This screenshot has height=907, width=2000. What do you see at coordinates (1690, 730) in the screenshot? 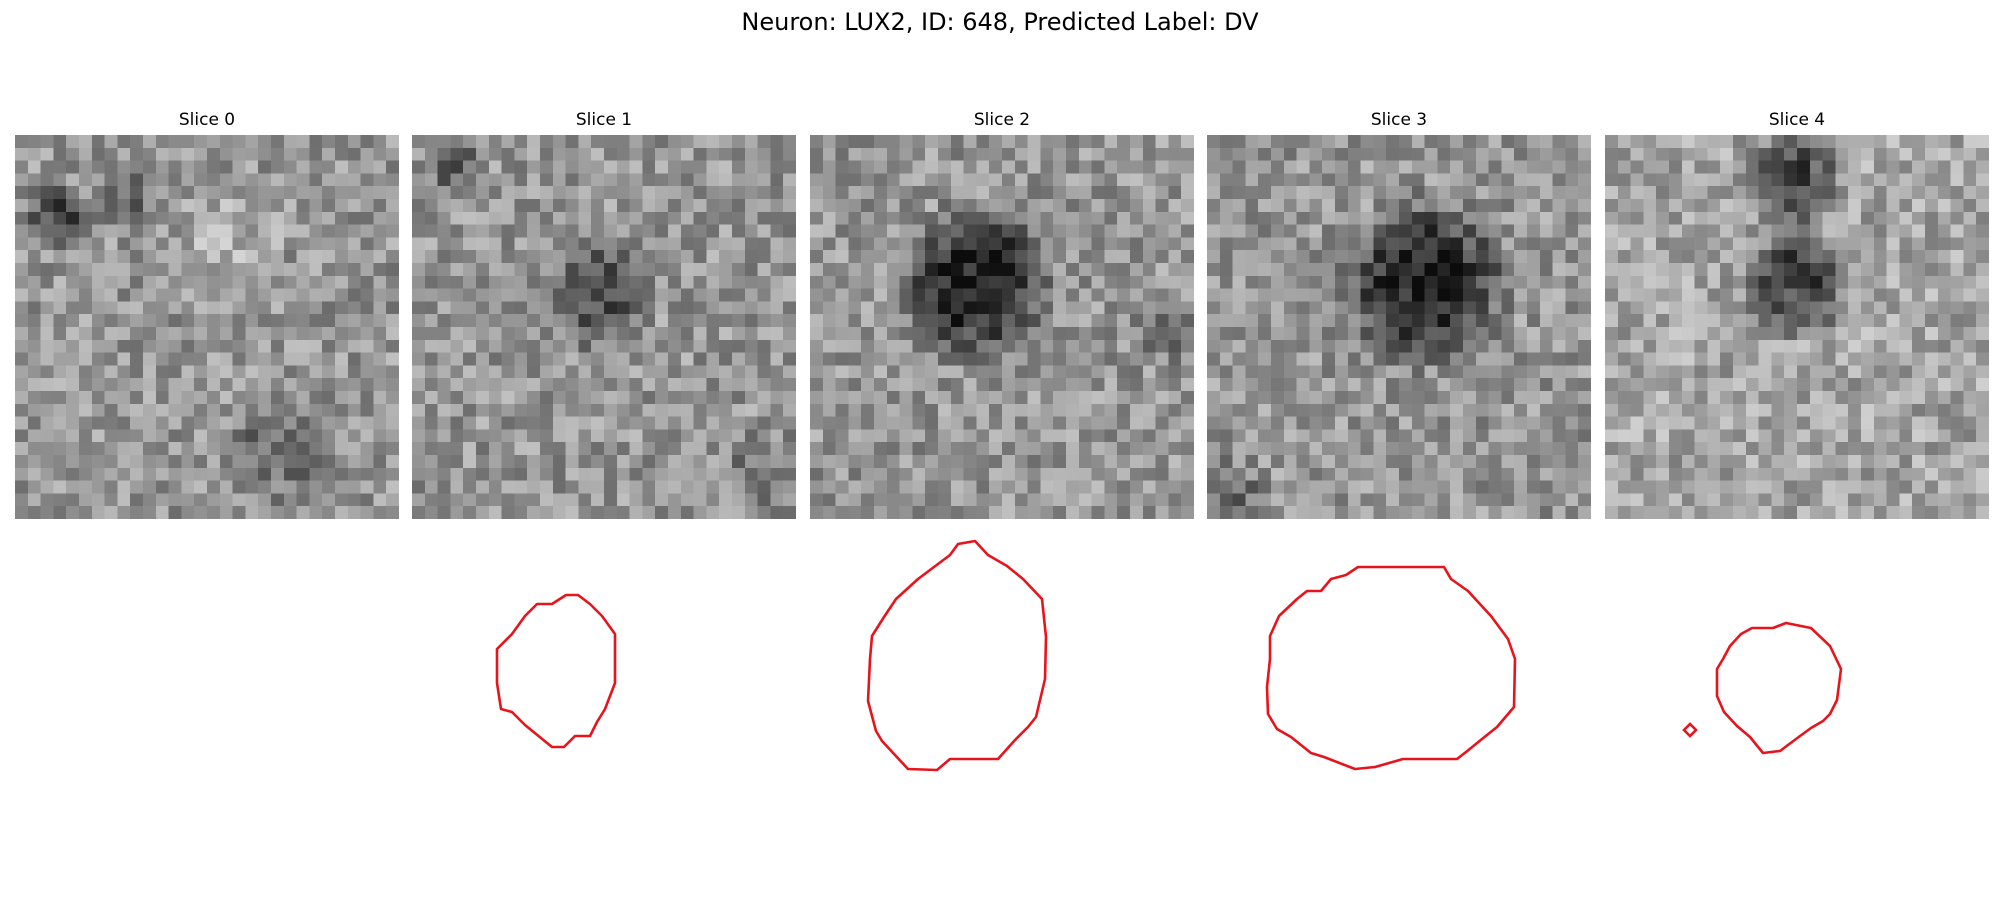
I see `secondary-roi-marker` at bounding box center [1690, 730].